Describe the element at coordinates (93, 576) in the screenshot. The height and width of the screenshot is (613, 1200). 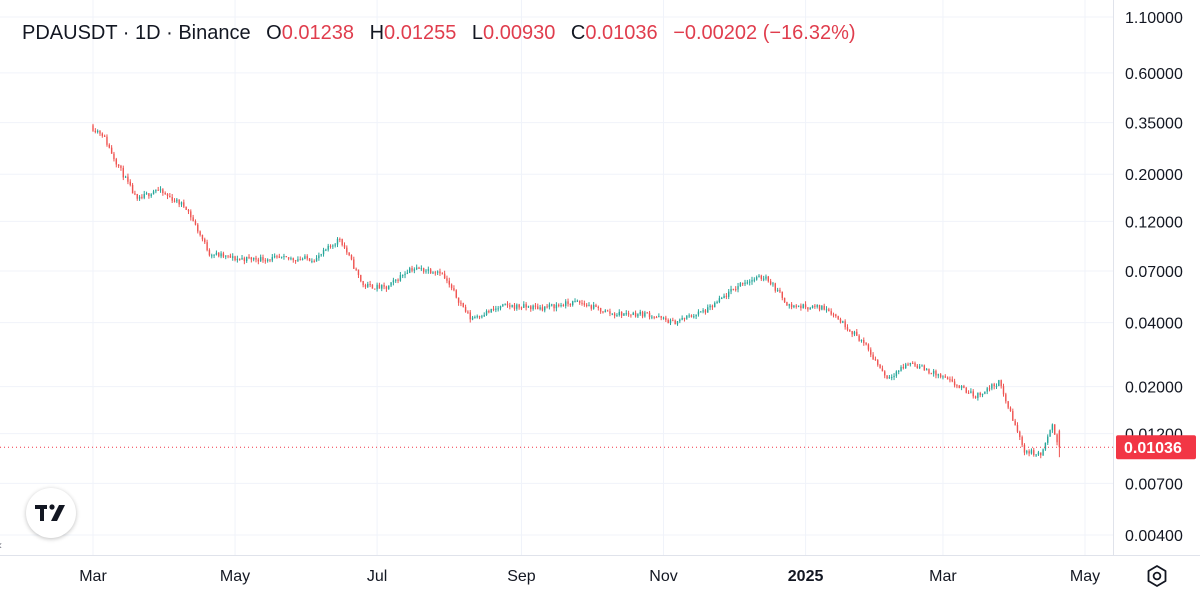
I see `time-tick-label: Mar` at that location.